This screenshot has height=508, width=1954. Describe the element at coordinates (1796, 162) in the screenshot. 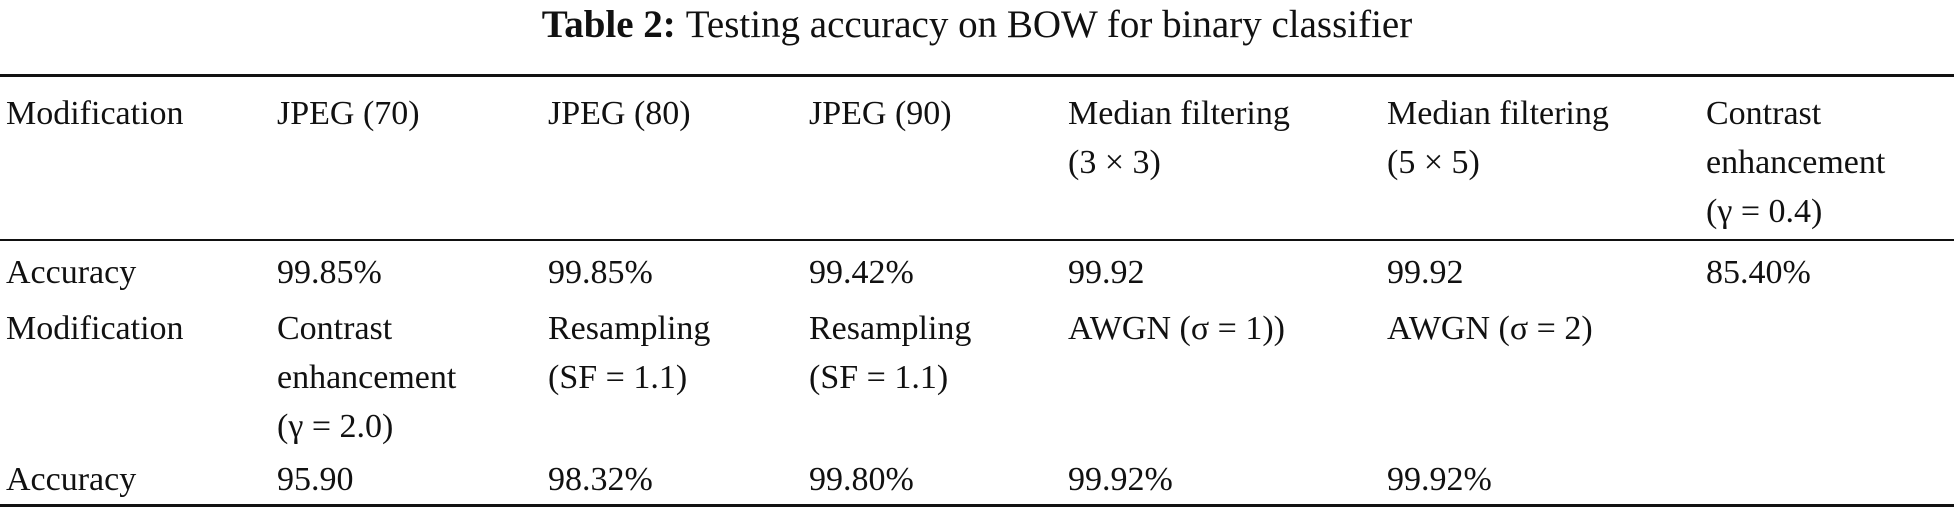

I see `table-cell: Contrast enhancement (γ = 0.4)` at that location.